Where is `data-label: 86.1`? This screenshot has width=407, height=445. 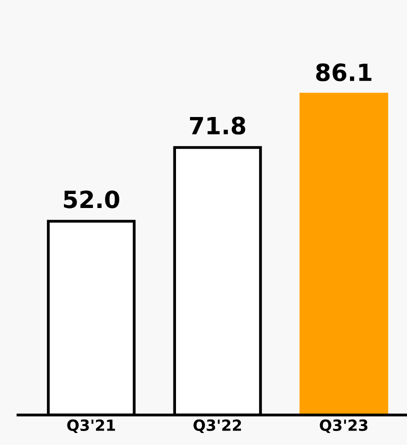
data-label: 86.1 is located at coordinates (344, 72).